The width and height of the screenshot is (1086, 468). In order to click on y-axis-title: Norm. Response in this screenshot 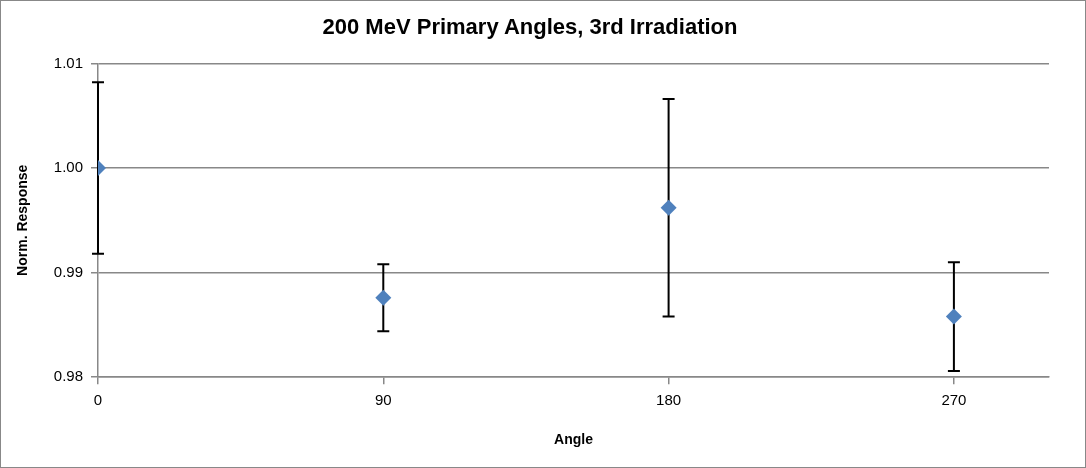, I will do `click(22, 220)`.